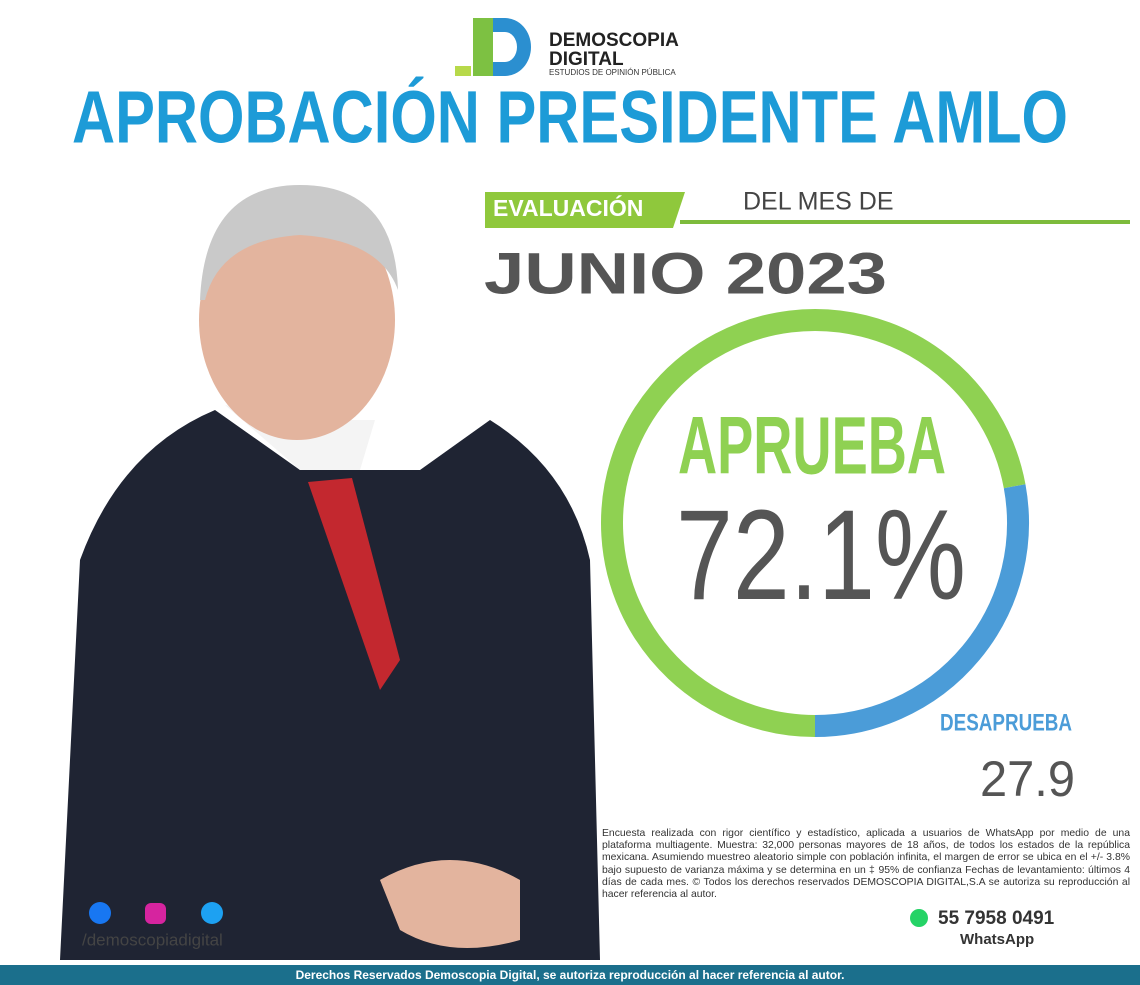 This screenshot has height=985, width=1140. What do you see at coordinates (612, 72) in the screenshot?
I see `brand-tagline: ESTUDIOS DE OPINIÓN PÚBLICA` at bounding box center [612, 72].